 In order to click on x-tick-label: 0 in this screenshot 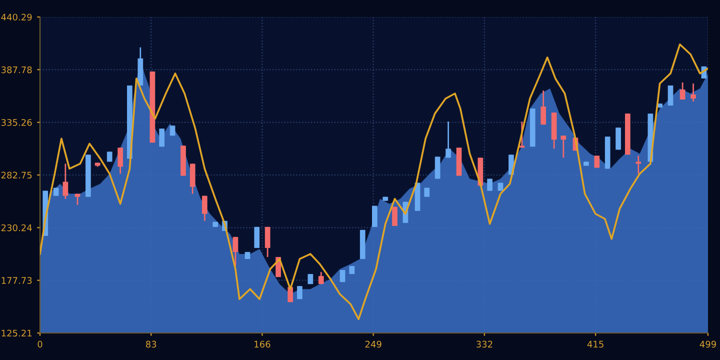, I will do `click(40, 344)`.